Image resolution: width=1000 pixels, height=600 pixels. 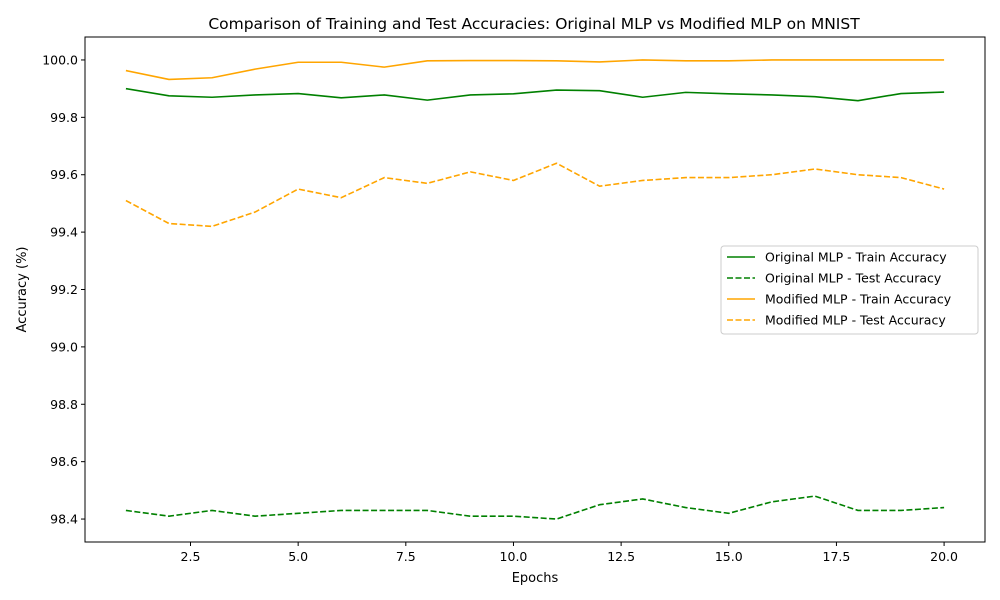 I want to click on x-tick-label: 5.0, so click(x=298, y=556).